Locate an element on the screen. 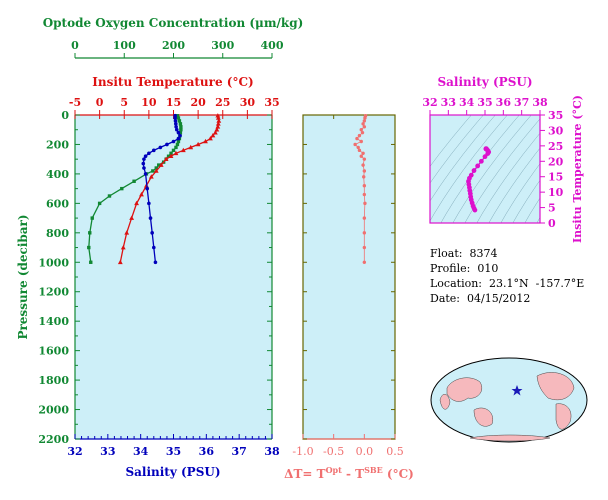 The width and height of the screenshot is (608, 500). delta-tick-label: 0.5 is located at coordinates (395, 451).